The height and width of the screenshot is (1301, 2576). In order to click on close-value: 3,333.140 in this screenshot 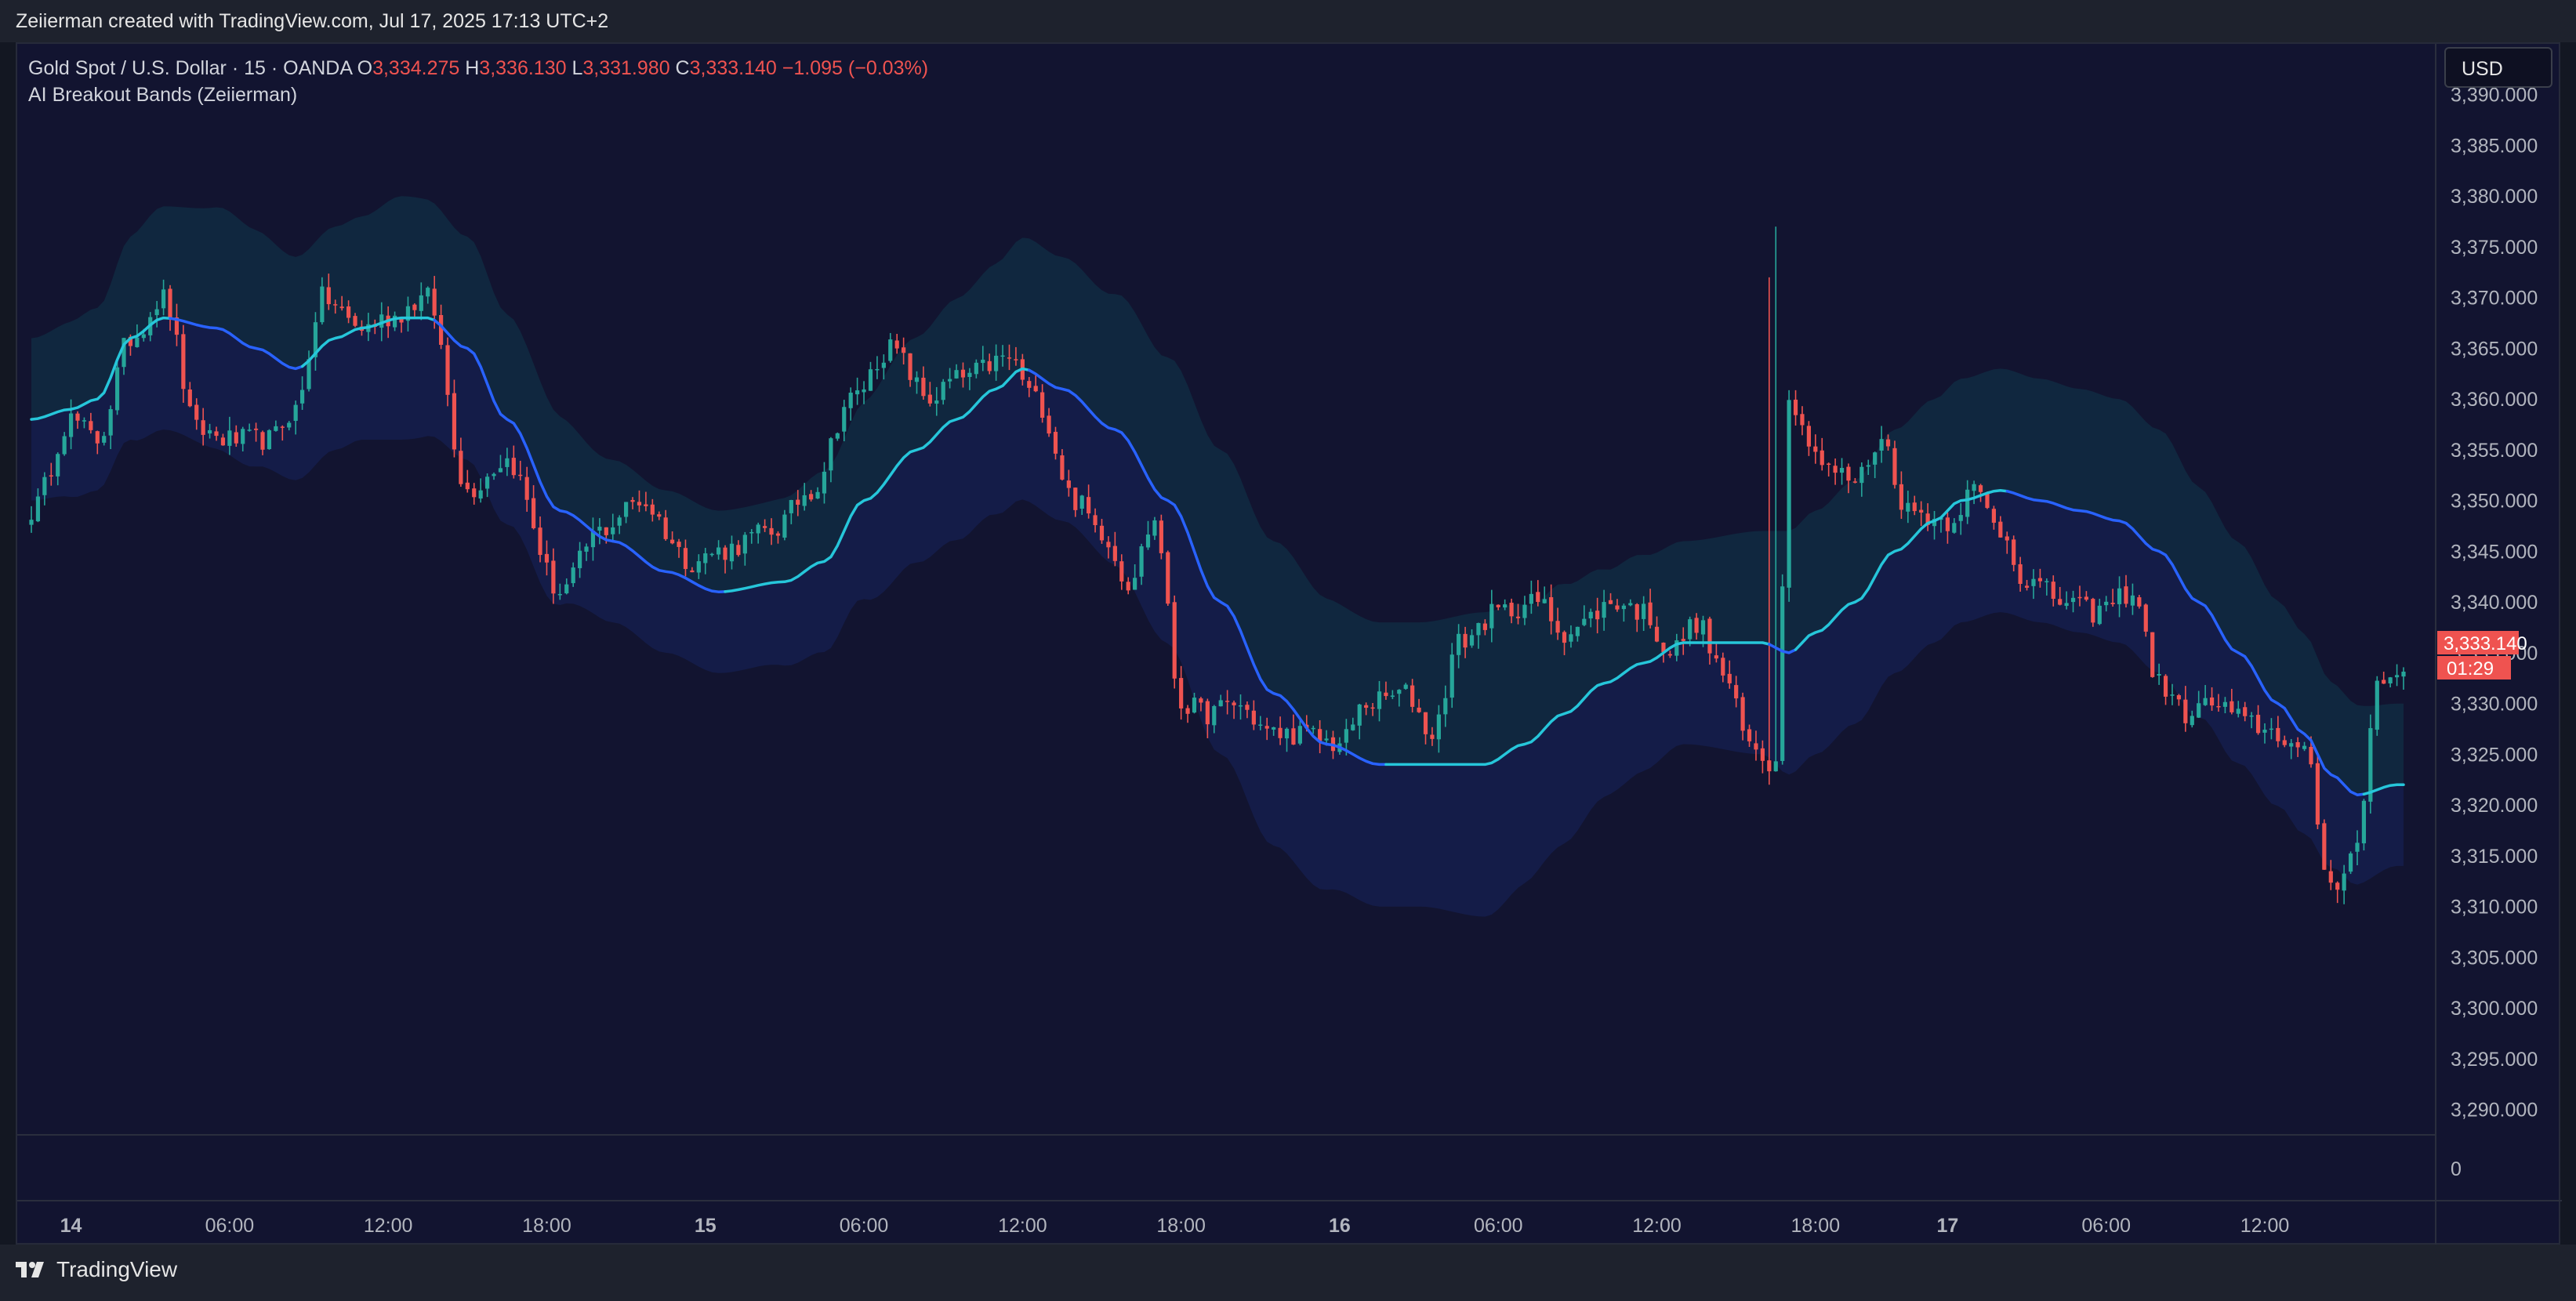, I will do `click(733, 68)`.